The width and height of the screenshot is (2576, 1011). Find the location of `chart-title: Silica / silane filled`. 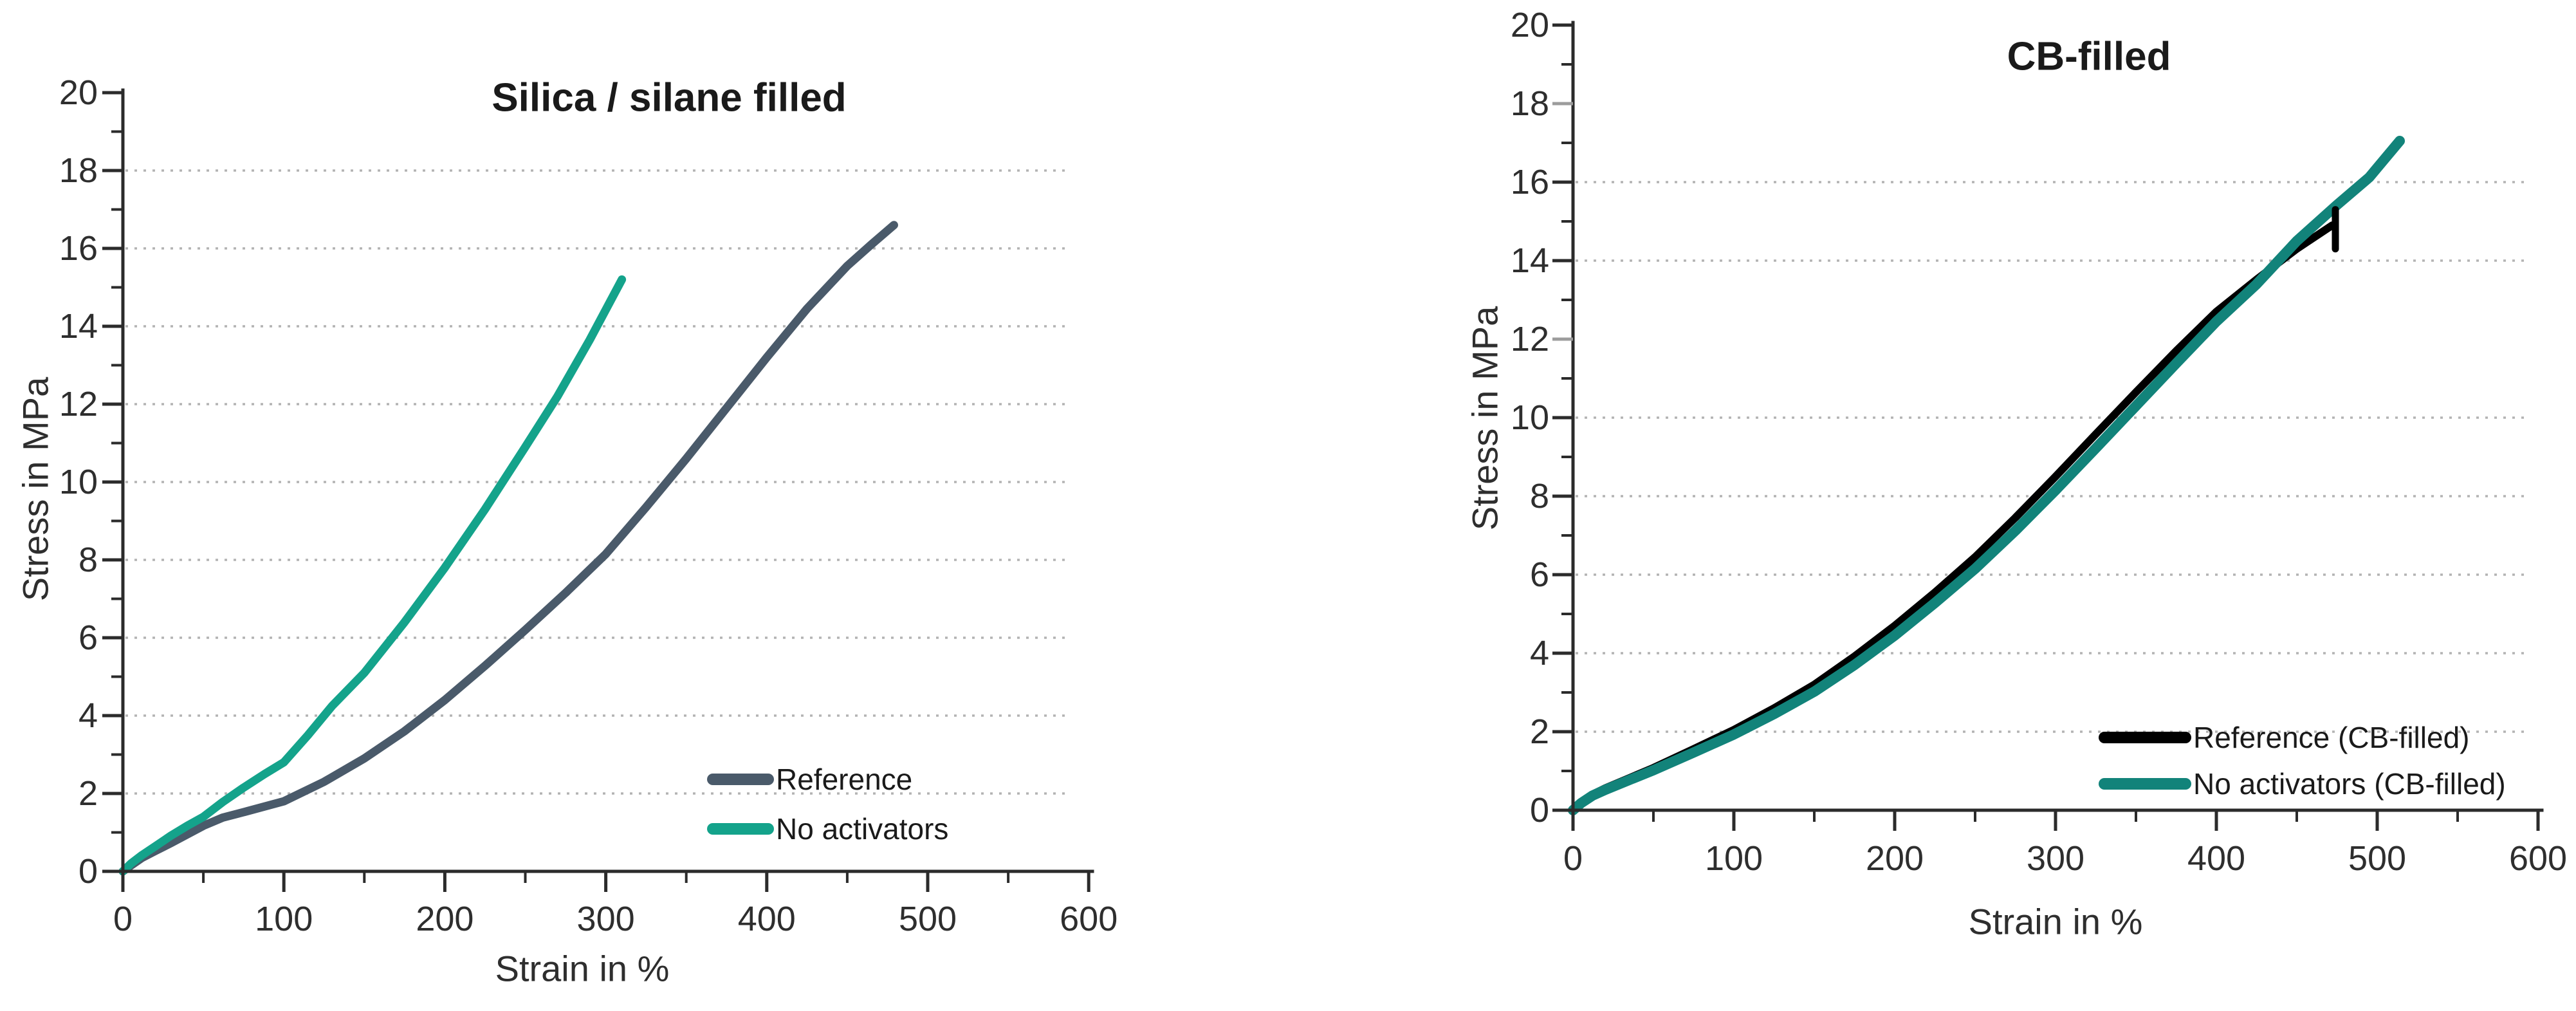

chart-title: Silica / silane filled is located at coordinates (669, 98).